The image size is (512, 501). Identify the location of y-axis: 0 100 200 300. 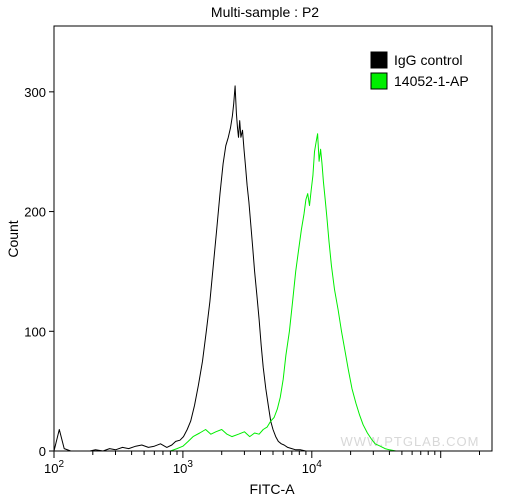
(39, 272).